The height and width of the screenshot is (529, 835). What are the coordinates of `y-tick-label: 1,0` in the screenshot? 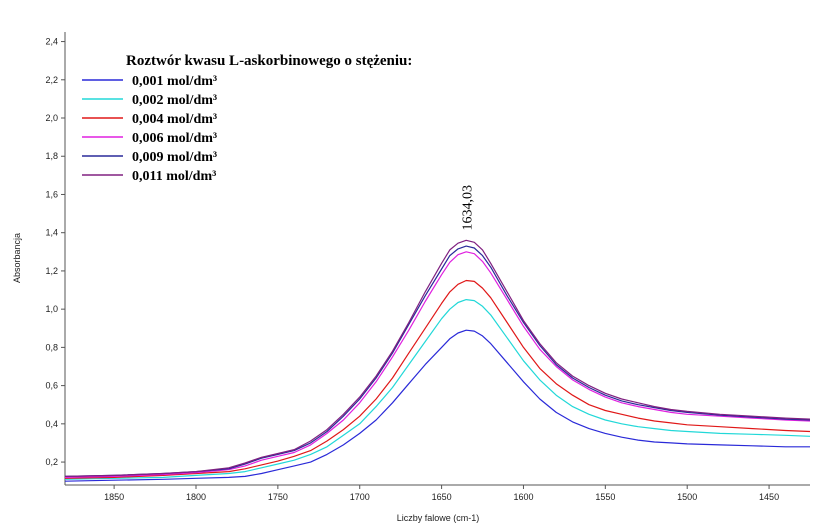 It's located at (51, 309).